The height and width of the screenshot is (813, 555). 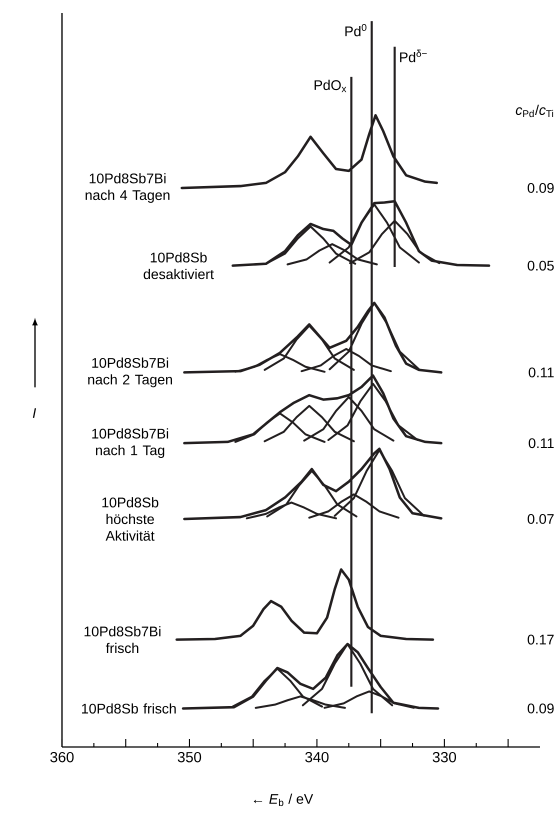 I want to click on x-tick-label: 360, so click(x=62, y=757).